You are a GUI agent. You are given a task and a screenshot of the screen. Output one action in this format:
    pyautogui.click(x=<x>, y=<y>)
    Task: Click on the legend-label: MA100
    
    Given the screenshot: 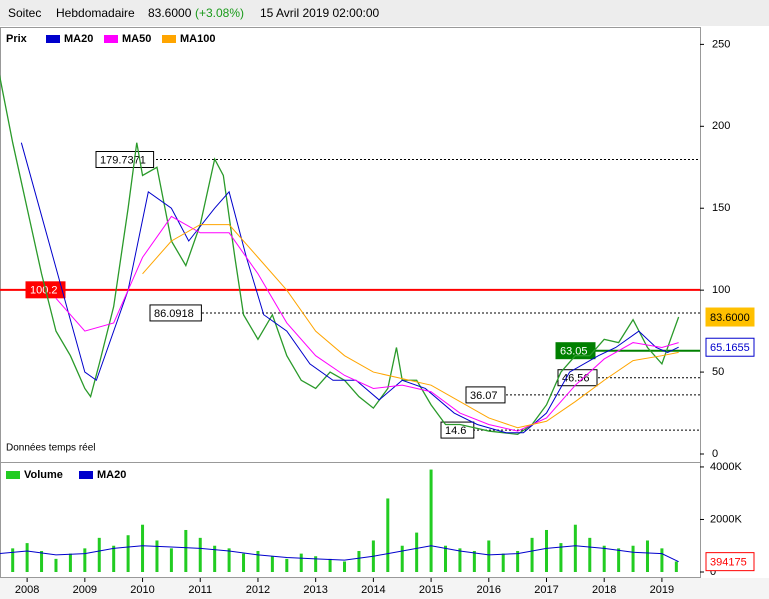 What is the action you would take?
    pyautogui.click(x=197, y=39)
    